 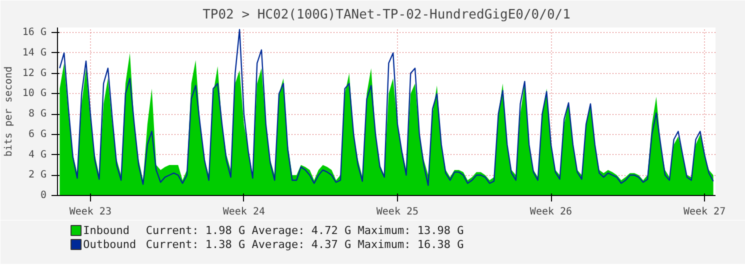 I want to click on y-axis-title: bits per second, so click(x=8, y=111).